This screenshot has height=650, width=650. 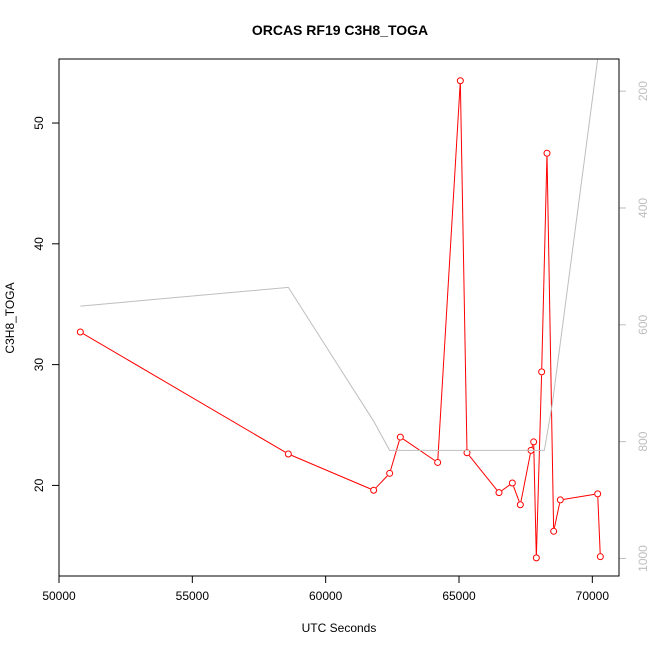 What do you see at coordinates (39, 123) in the screenshot?
I see `y-tick-label: 50` at bounding box center [39, 123].